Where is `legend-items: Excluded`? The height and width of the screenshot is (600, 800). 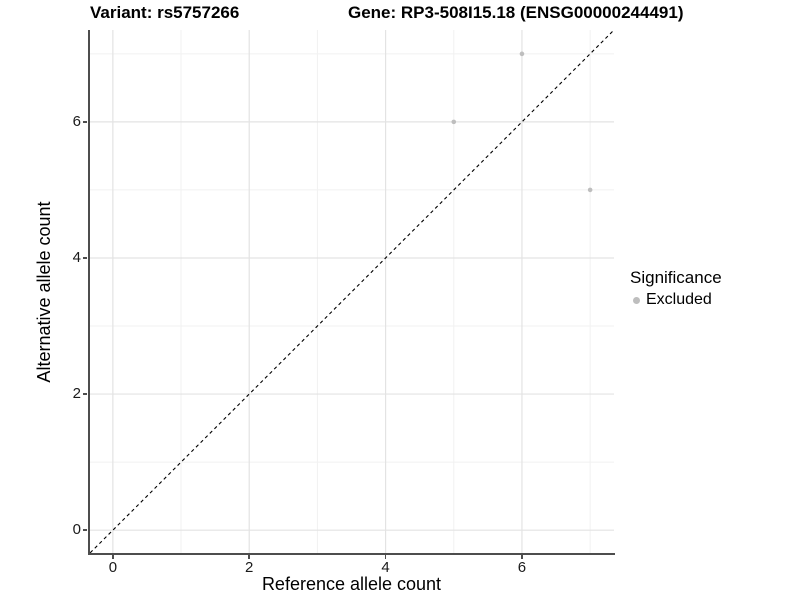
legend-items: Excluded is located at coordinates (676, 300).